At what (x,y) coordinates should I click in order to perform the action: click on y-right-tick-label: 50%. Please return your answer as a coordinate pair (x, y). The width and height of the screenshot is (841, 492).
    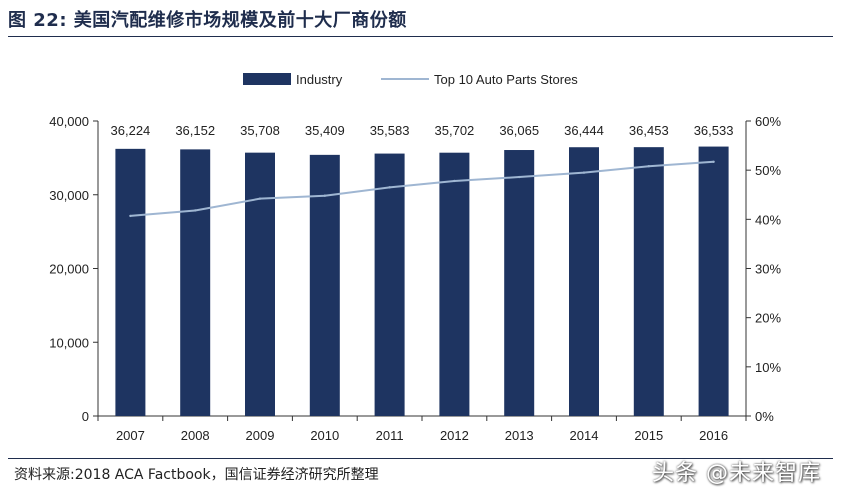
    Looking at the image, I should click on (768, 170).